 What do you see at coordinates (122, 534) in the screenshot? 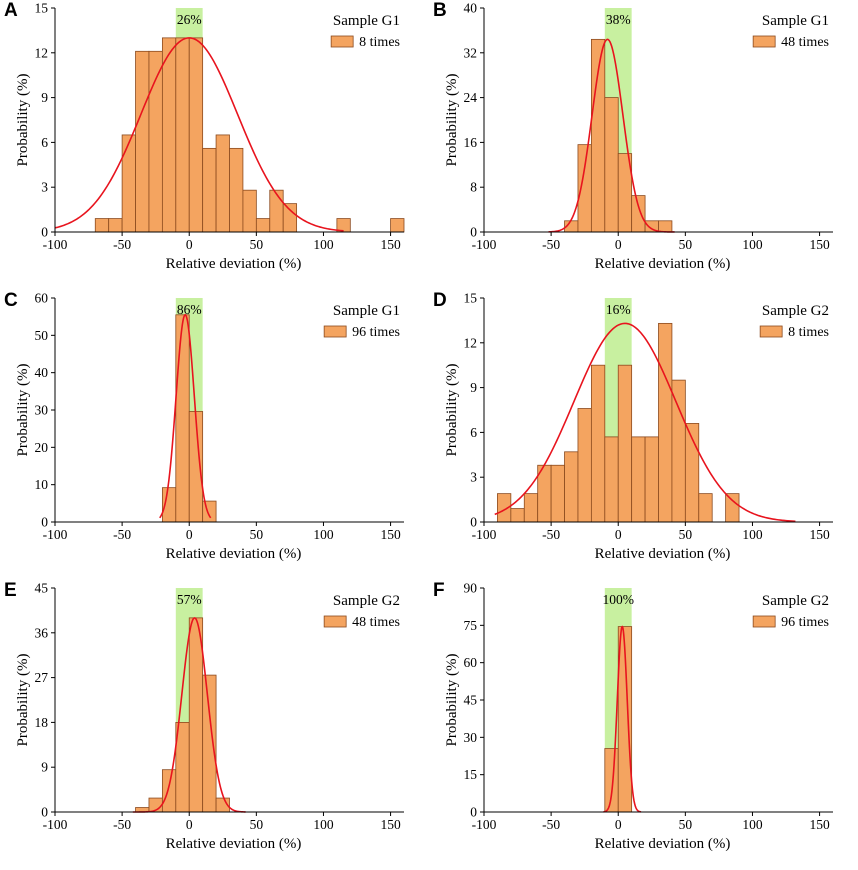
I see `chart-C-xtick-label-1: -50` at bounding box center [122, 534].